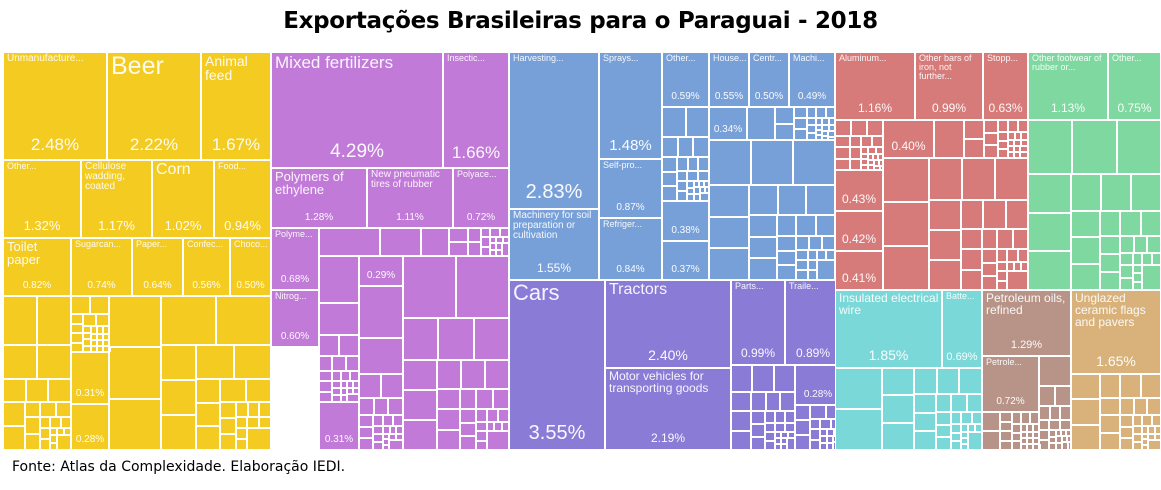 This screenshot has width=1161, height=490. I want to click on treemap-cell: Batte... 0.69%, so click(962, 329).